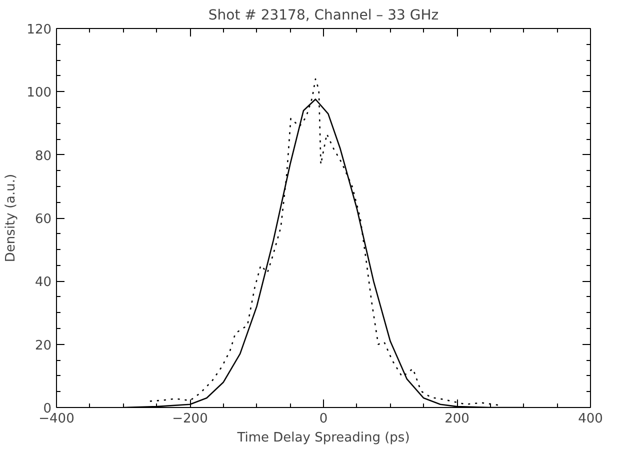 This screenshot has width=619, height=451. Describe the element at coordinates (457, 419) in the screenshot. I see `x-tick-label: 200` at that location.